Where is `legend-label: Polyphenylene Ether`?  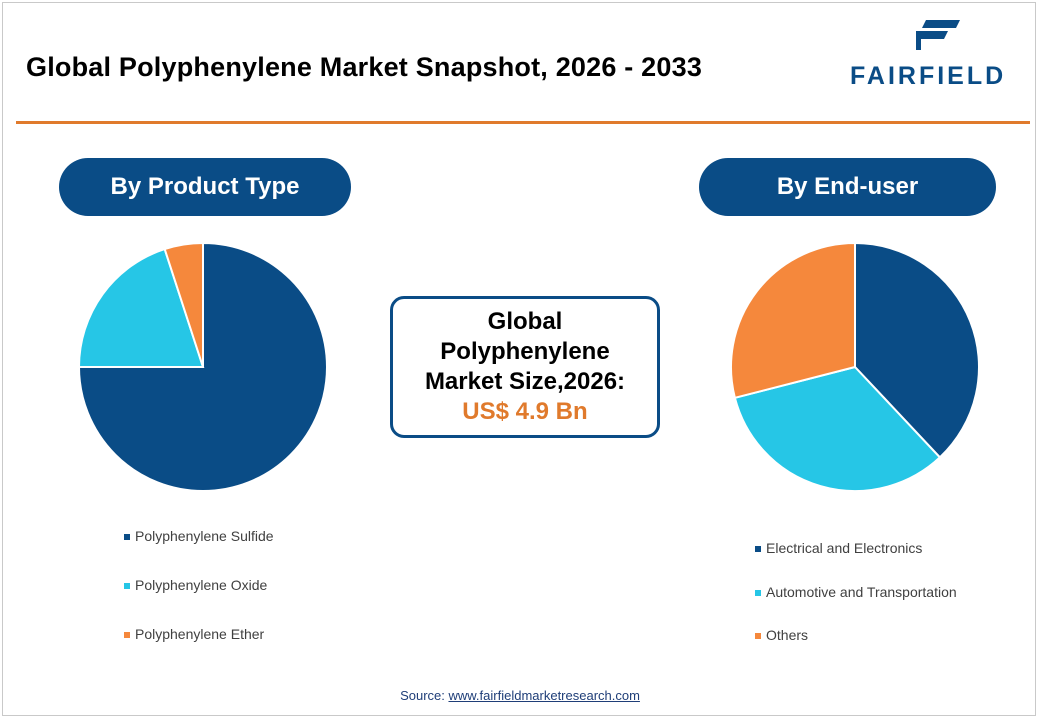 legend-label: Polyphenylene Ether is located at coordinates (200, 634).